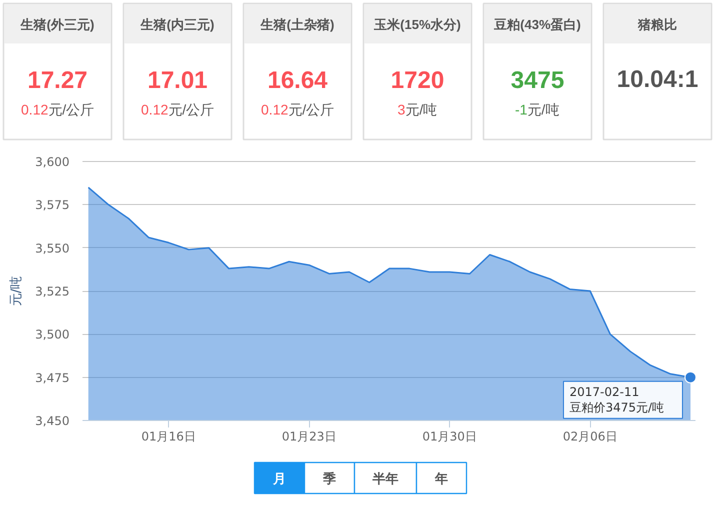 The width and height of the screenshot is (720, 508). Describe the element at coordinates (52, 205) in the screenshot. I see `y-tick-label: 3,575` at that location.